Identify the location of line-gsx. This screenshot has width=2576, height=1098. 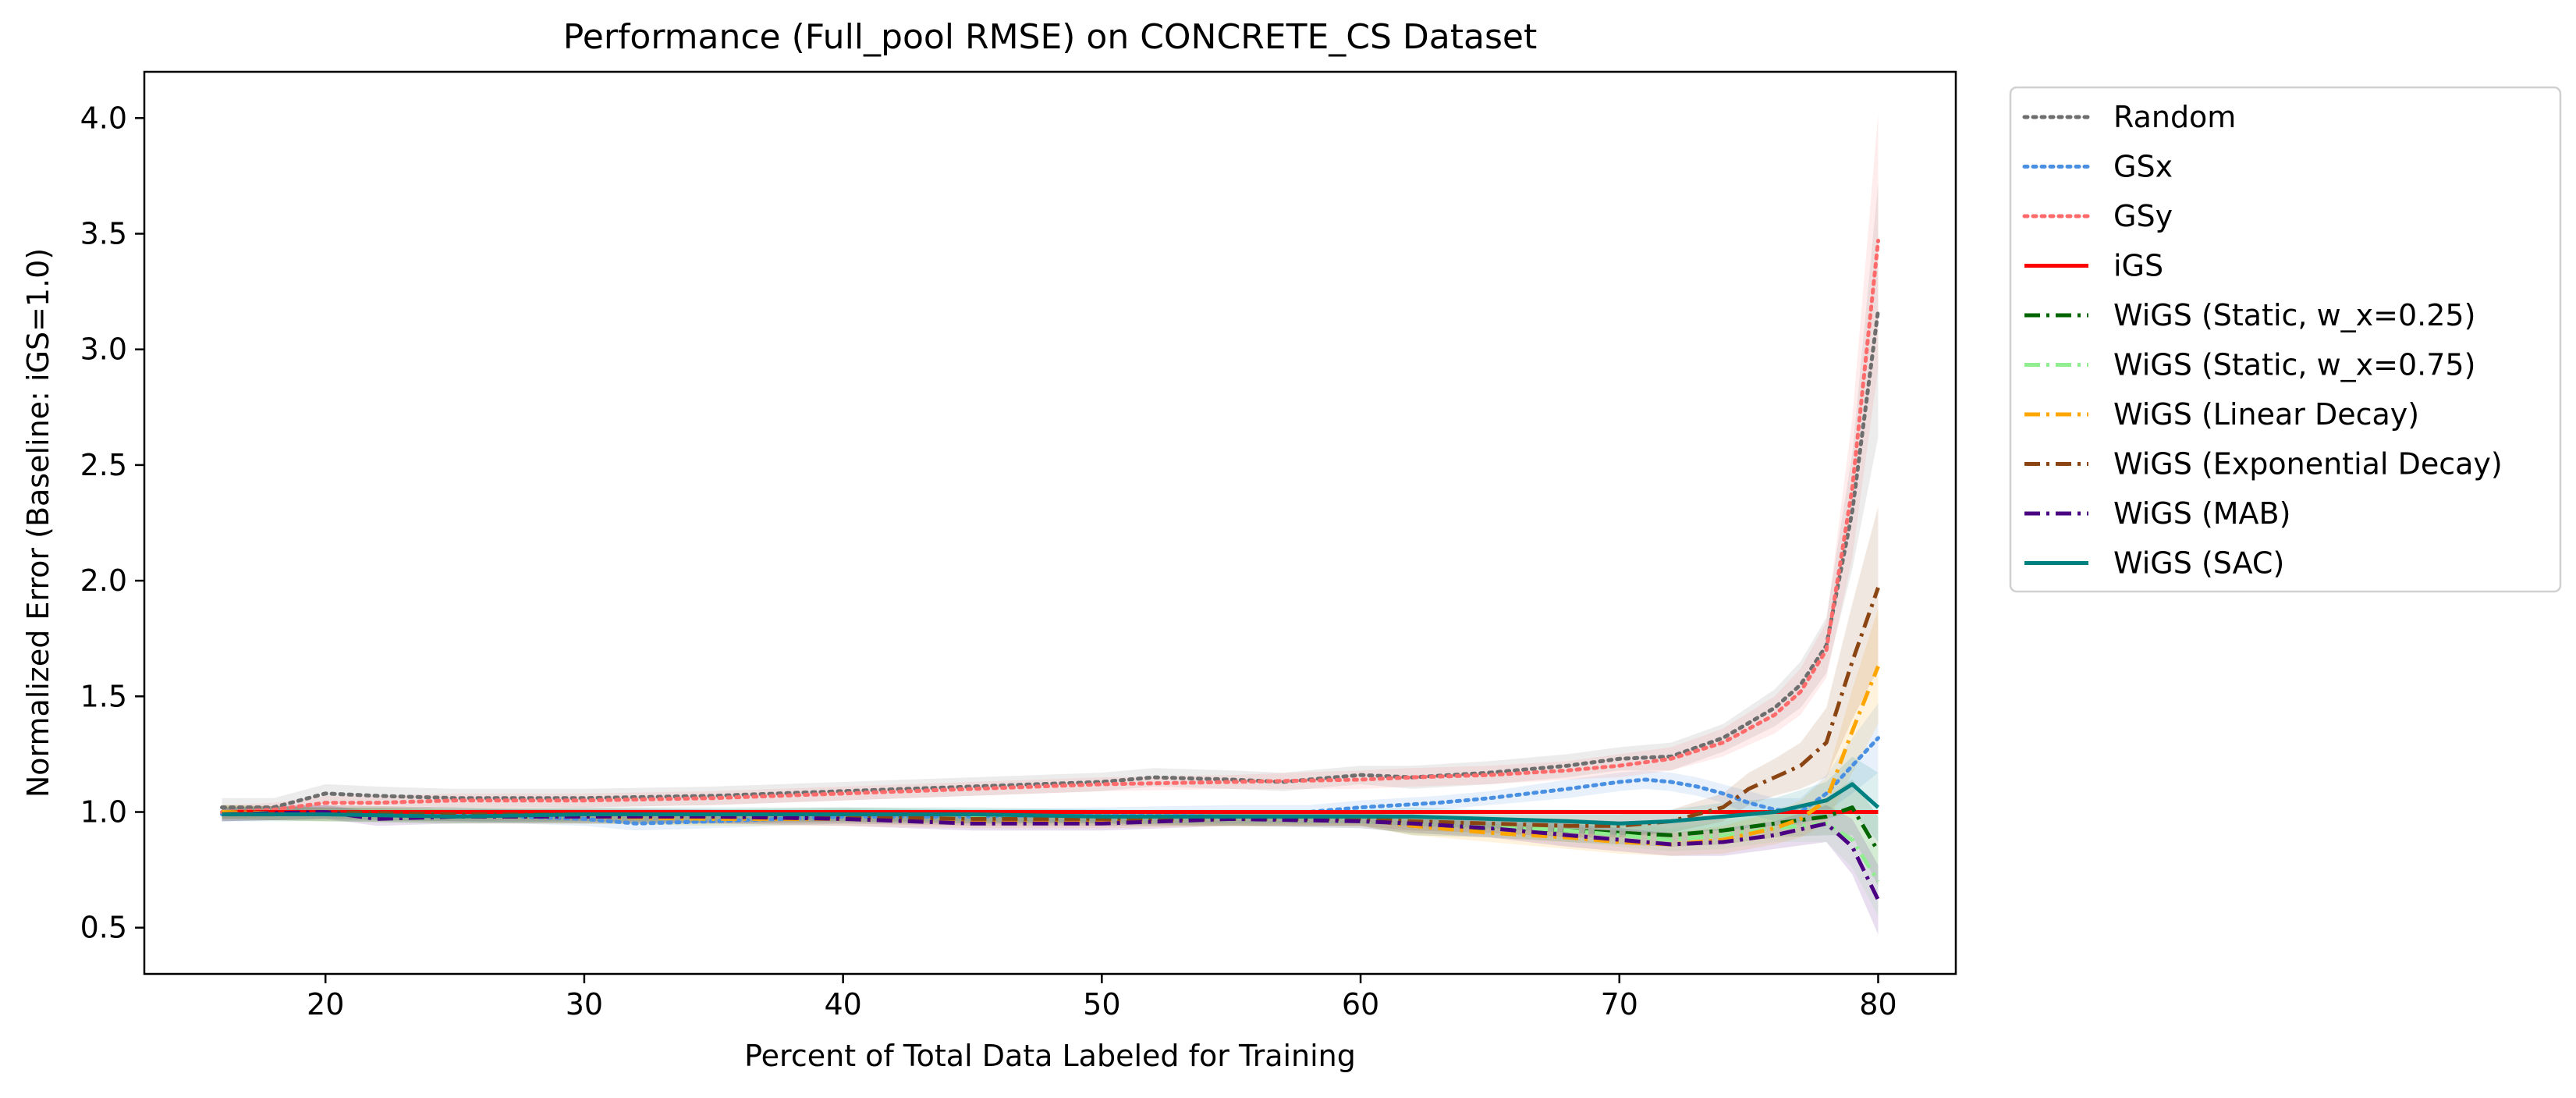
(1050, 781).